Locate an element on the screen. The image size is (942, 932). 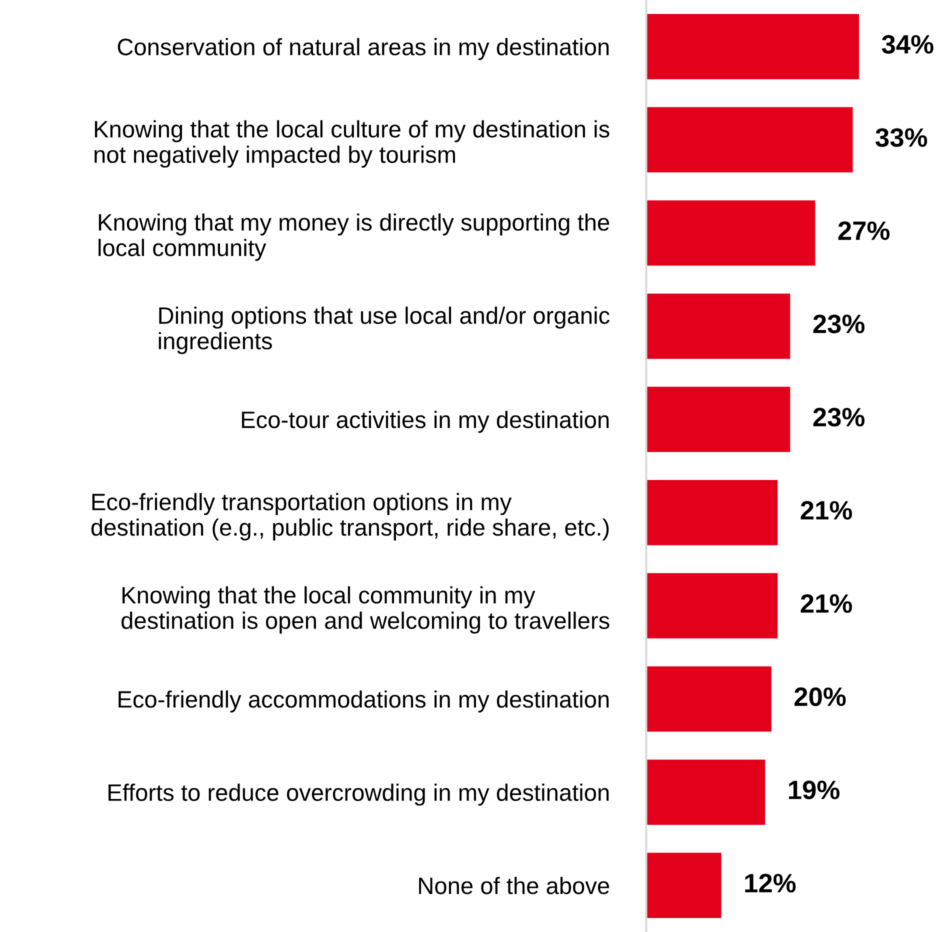
y-tick-label: Knowing that the local culture of my destination is not negatively impacted by tourism is located at coordinates (352, 144).